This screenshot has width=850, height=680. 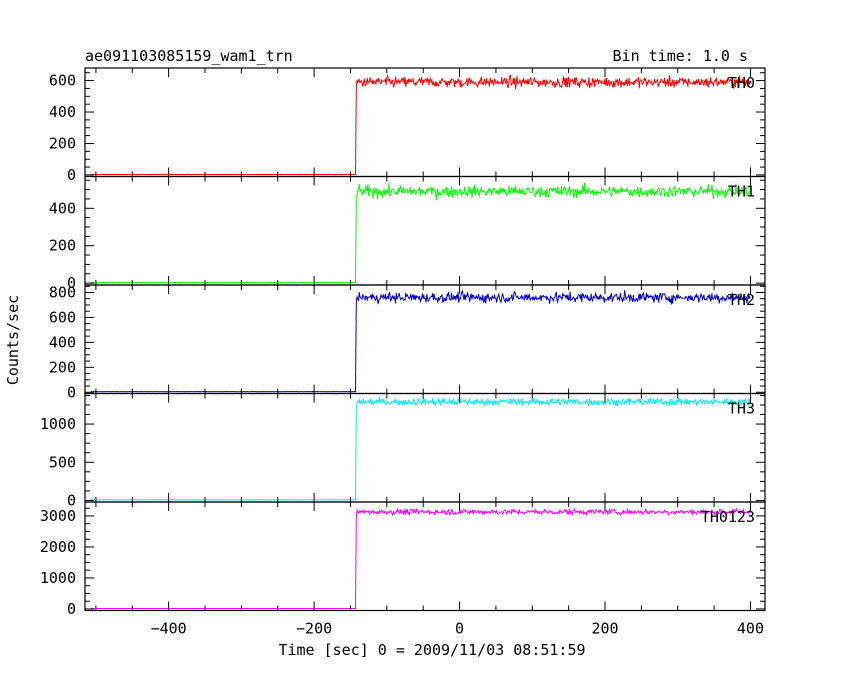 What do you see at coordinates (420, 558) in the screenshot?
I see `series-line-th0123` at bounding box center [420, 558].